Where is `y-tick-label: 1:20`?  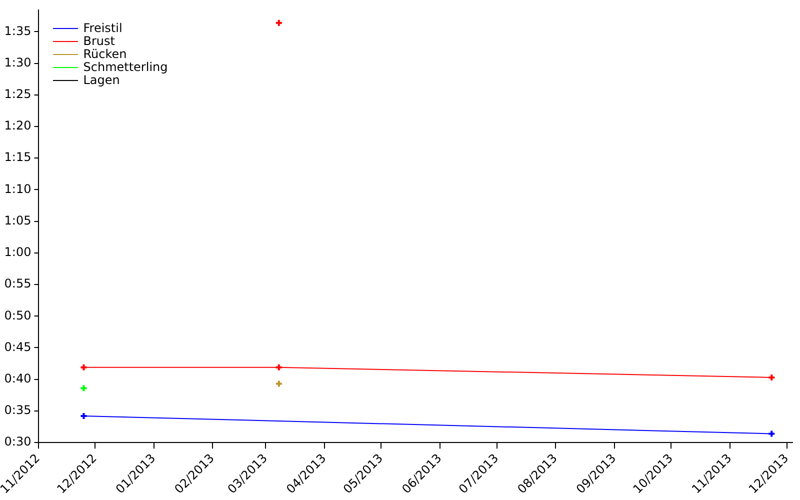 y-tick-label: 1:20 is located at coordinates (18, 125).